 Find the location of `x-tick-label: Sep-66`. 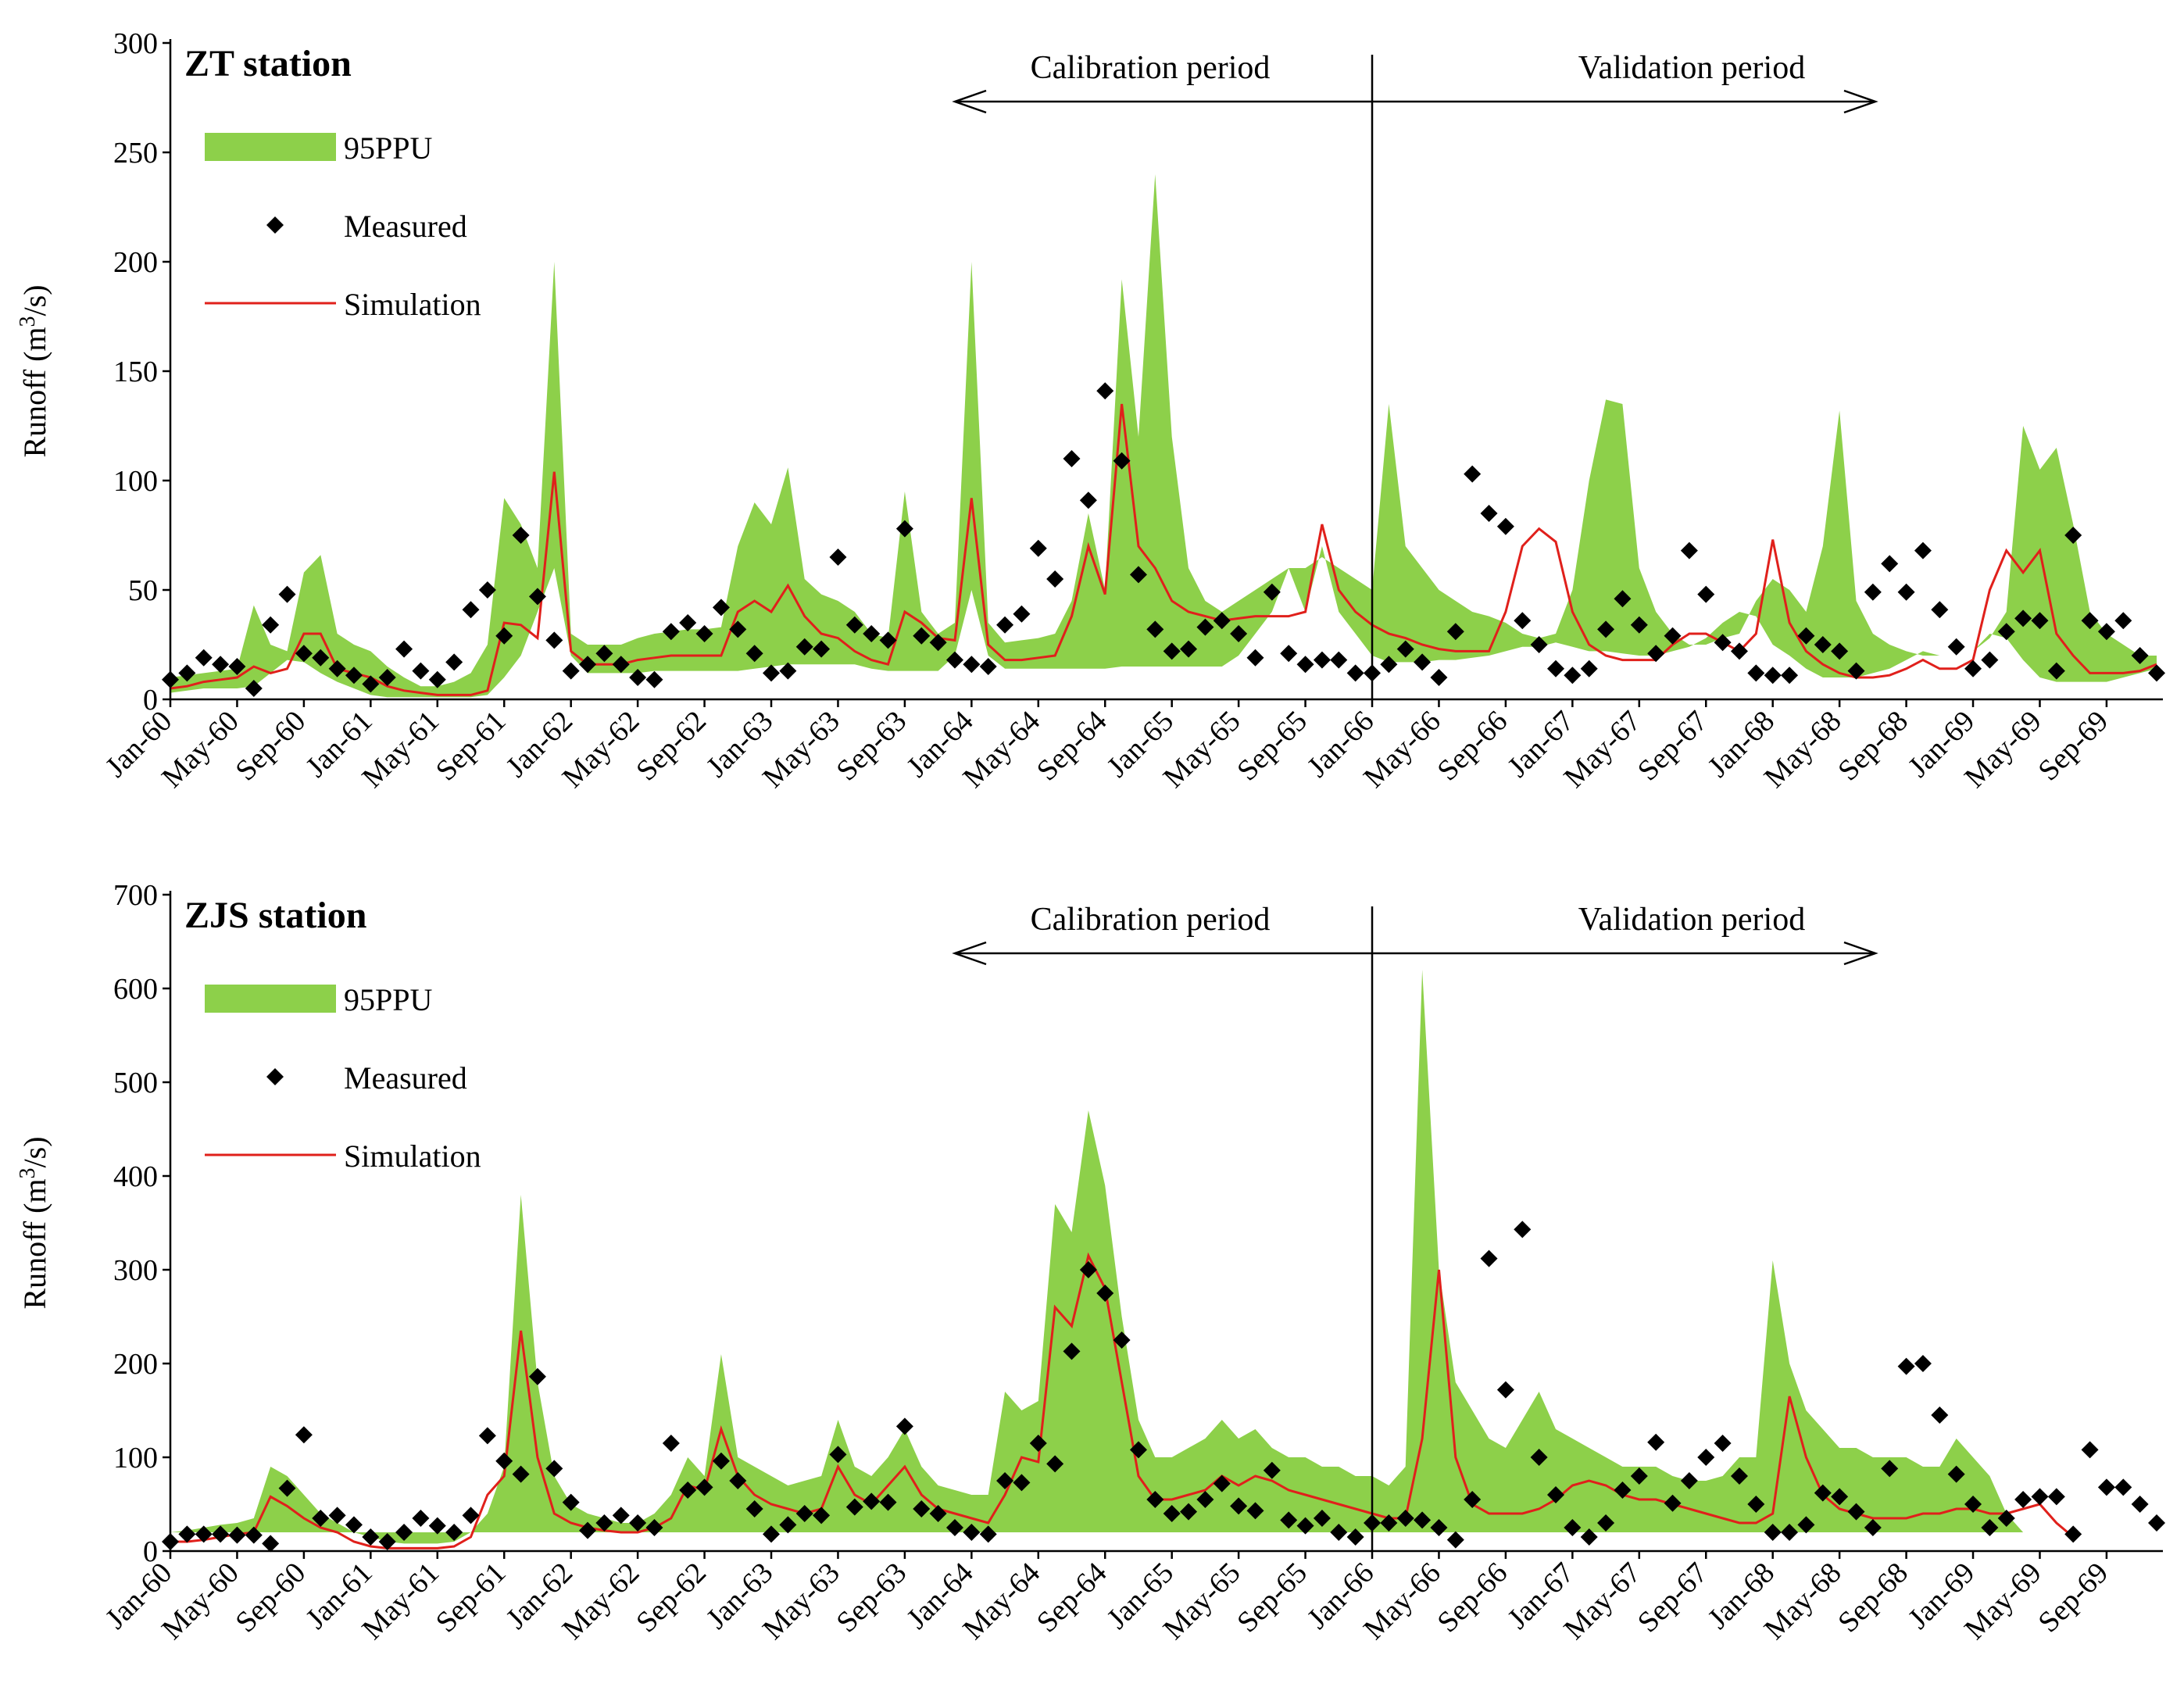

x-tick-label: Sep-66 is located at coordinates (1472, 746).